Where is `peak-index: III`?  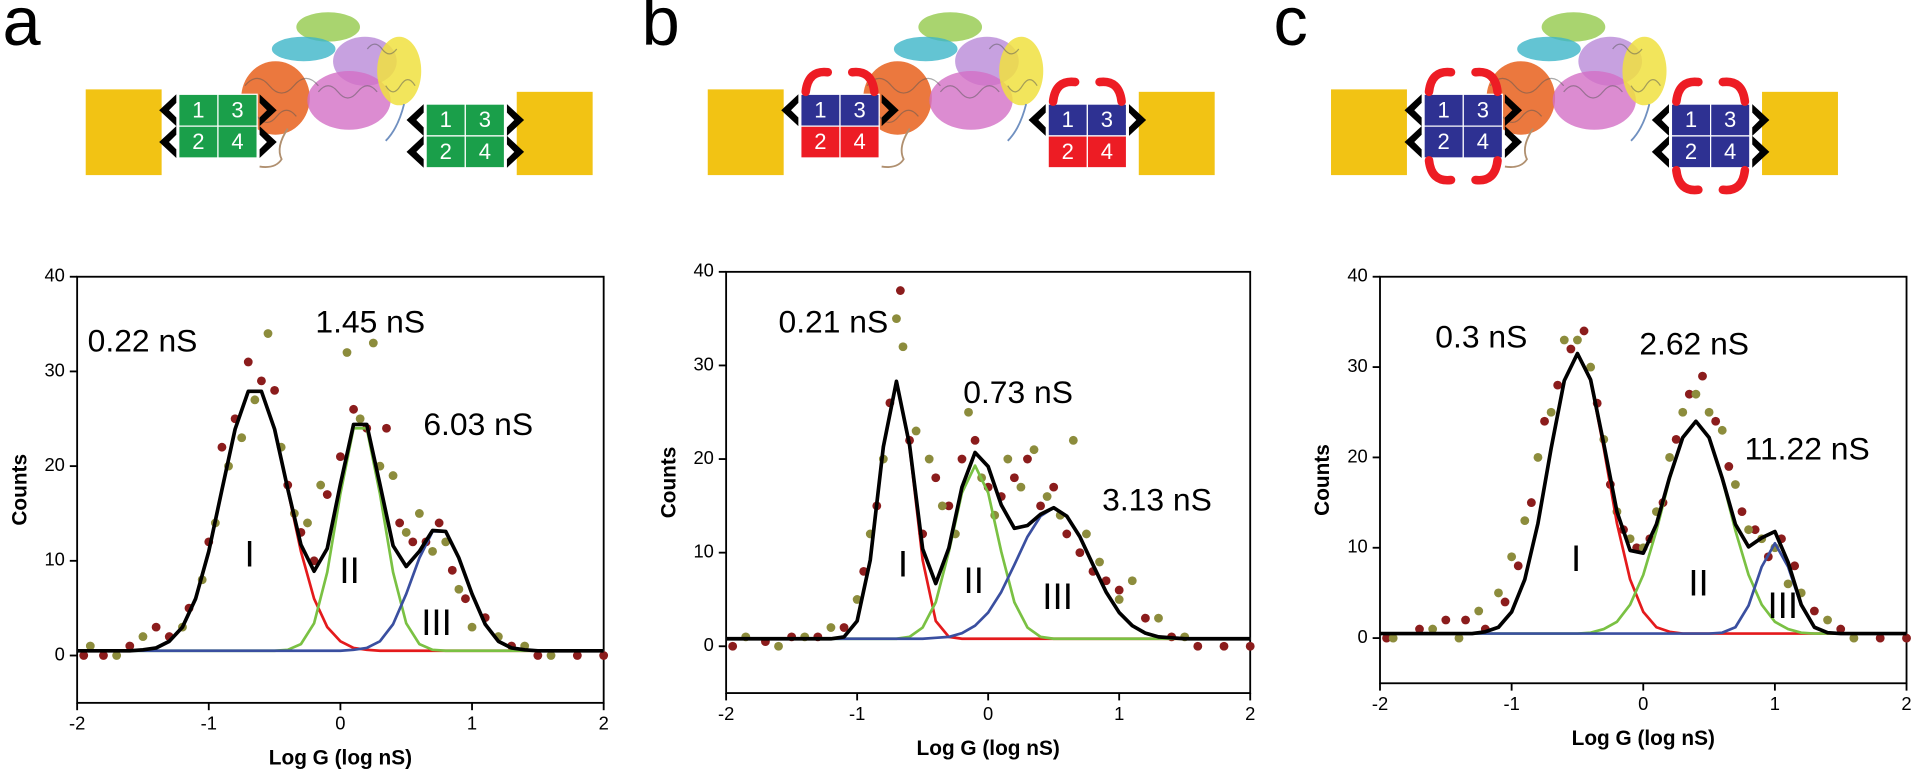 peak-index: III is located at coordinates (1057, 596).